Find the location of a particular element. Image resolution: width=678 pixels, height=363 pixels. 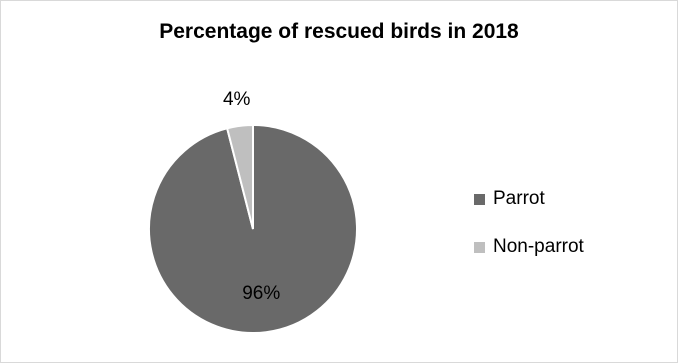

pie-data-labels: 96% 4% is located at coordinates (251, 196).